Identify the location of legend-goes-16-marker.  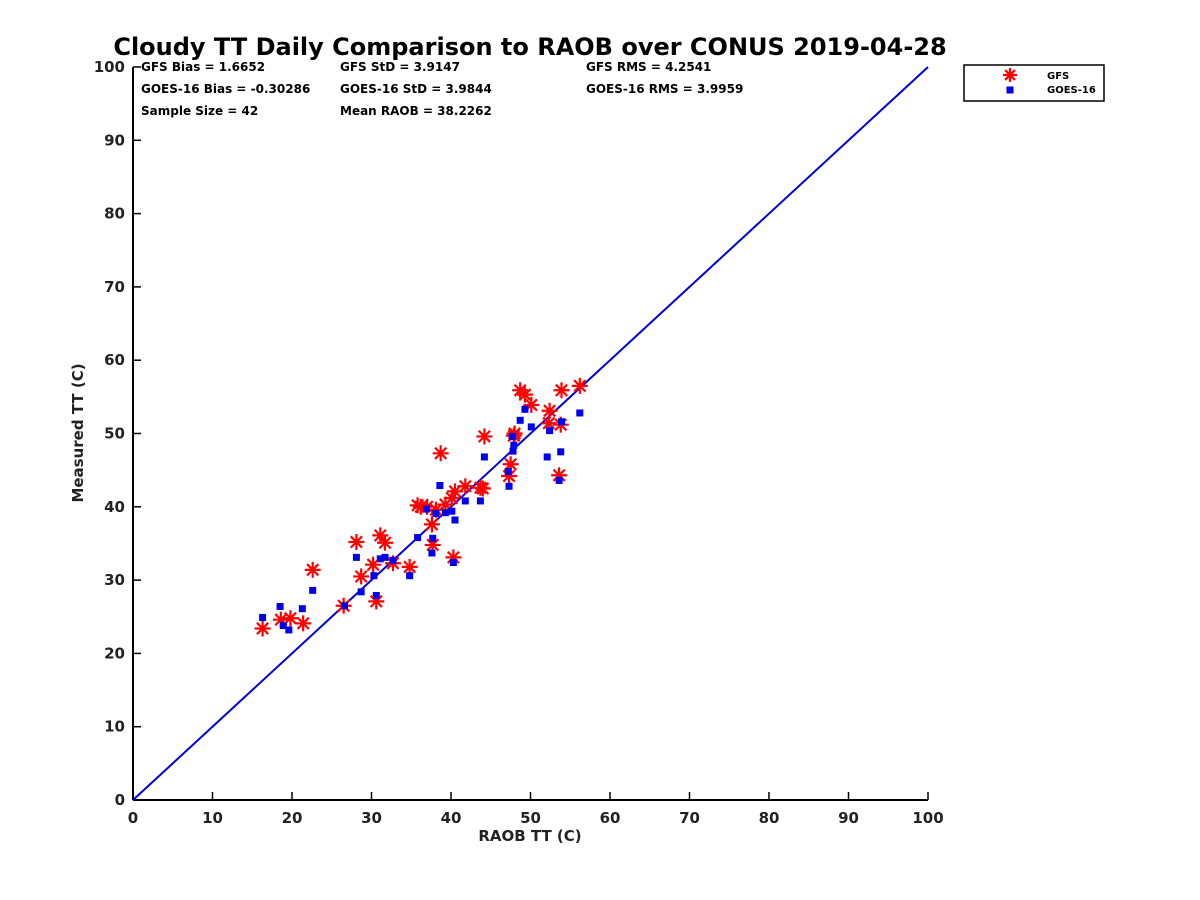
(1010, 90).